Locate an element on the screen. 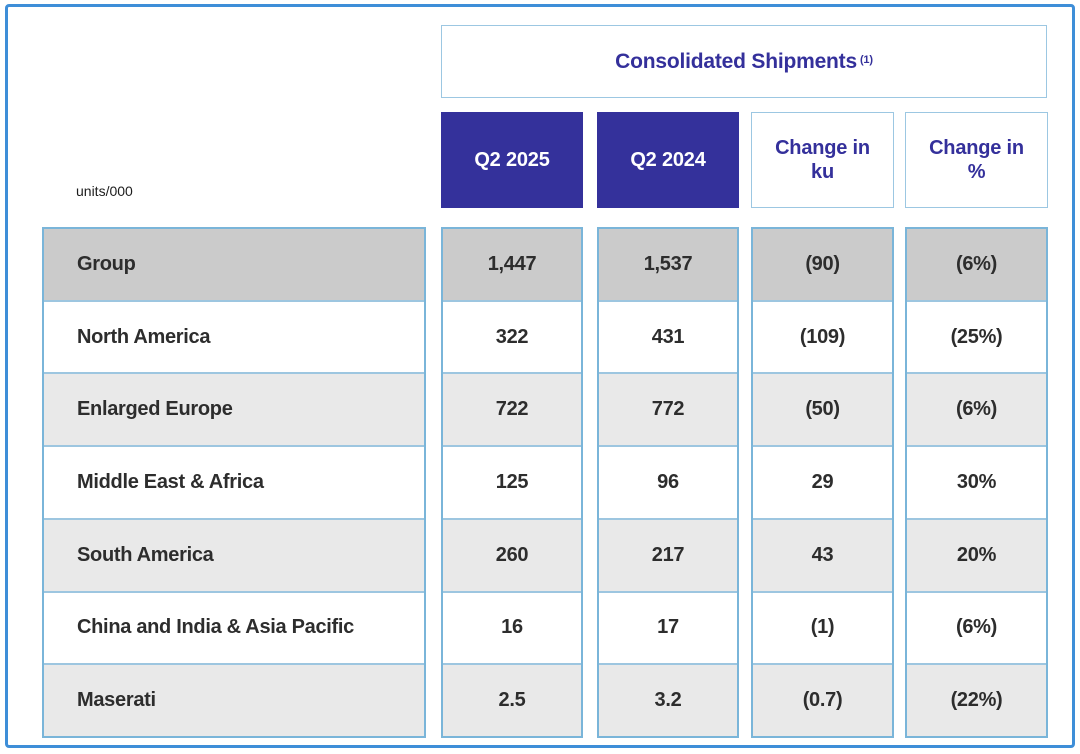 The image size is (1080, 754). change-in-pct-column: (6%) (25%) (6%) 30% 20% (6%) (22%) is located at coordinates (976, 482).